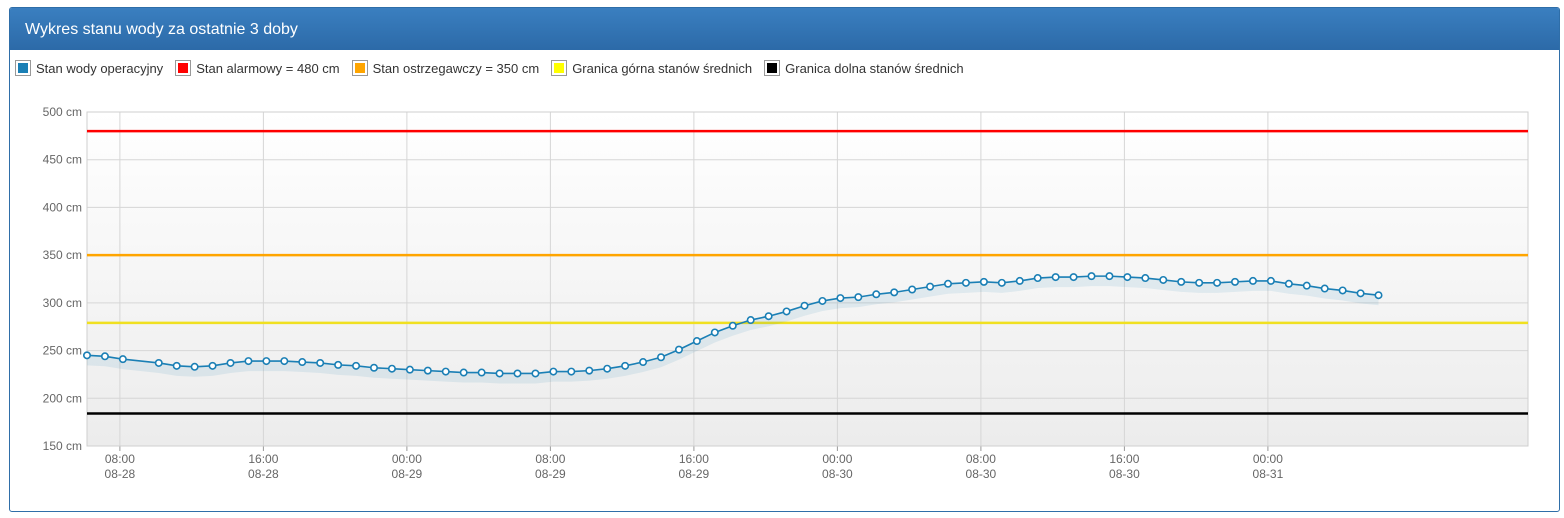  Describe the element at coordinates (62, 303) in the screenshot. I see `y-tick-label: 300 cm` at that location.